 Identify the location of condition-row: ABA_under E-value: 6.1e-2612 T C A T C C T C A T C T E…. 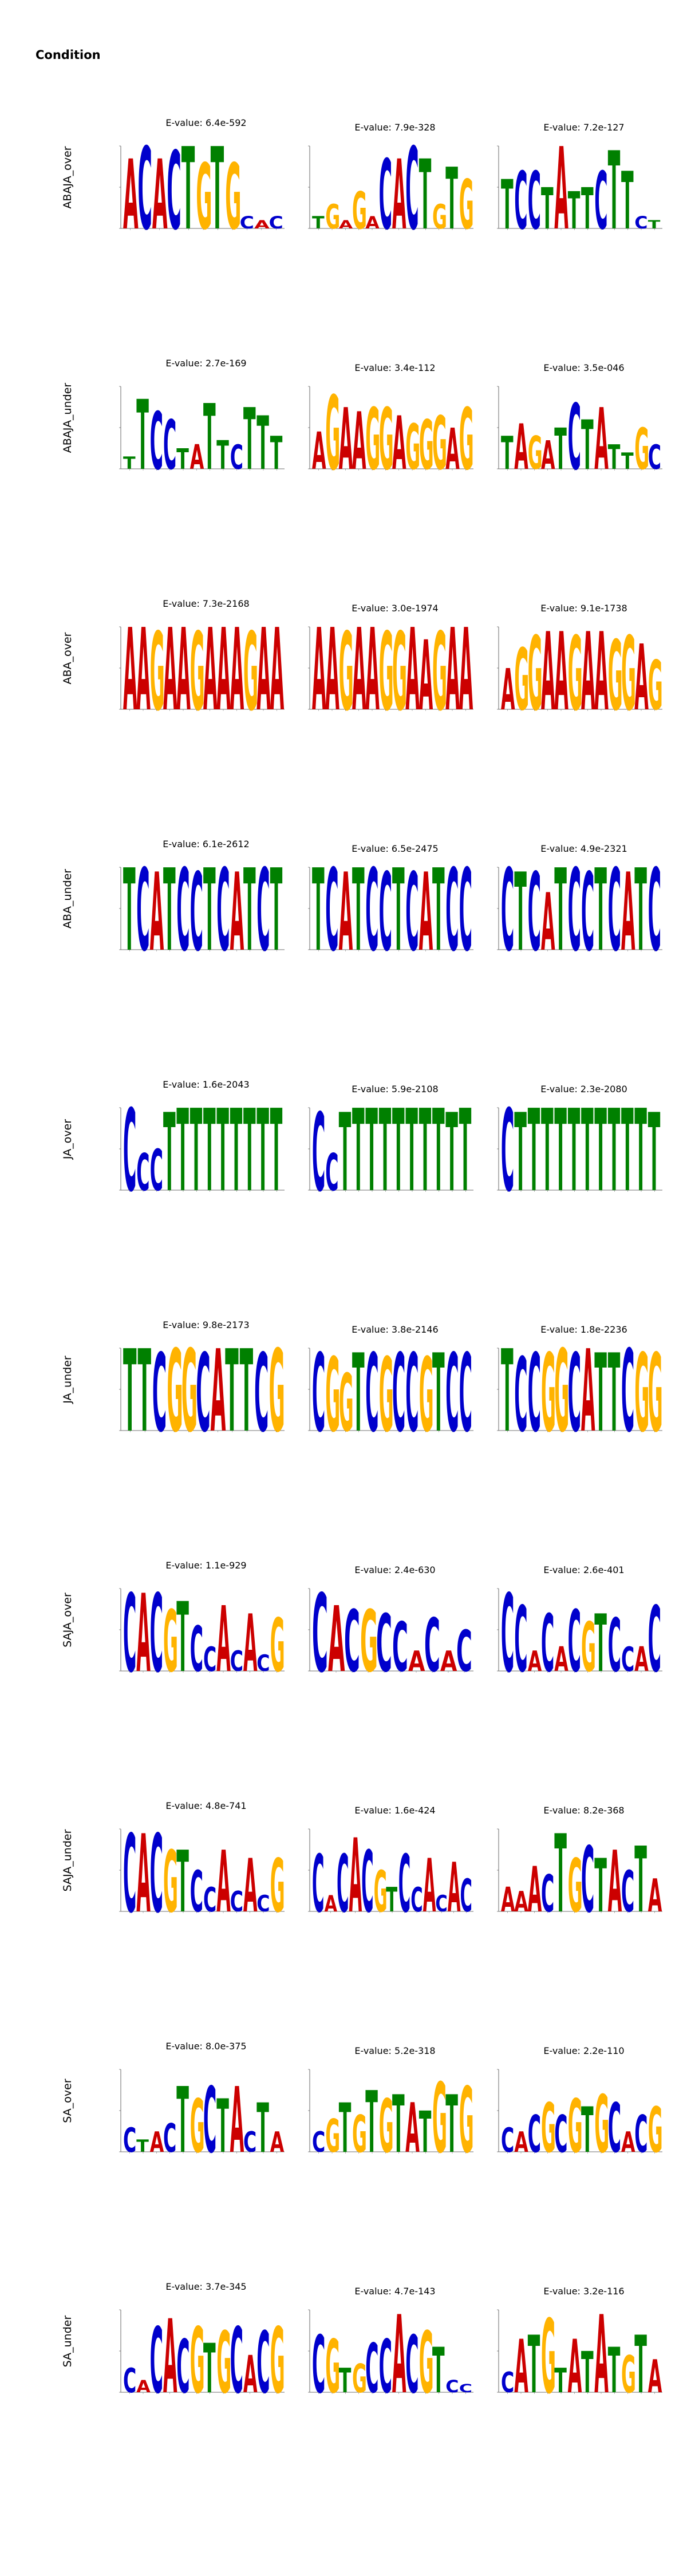
(343, 936).